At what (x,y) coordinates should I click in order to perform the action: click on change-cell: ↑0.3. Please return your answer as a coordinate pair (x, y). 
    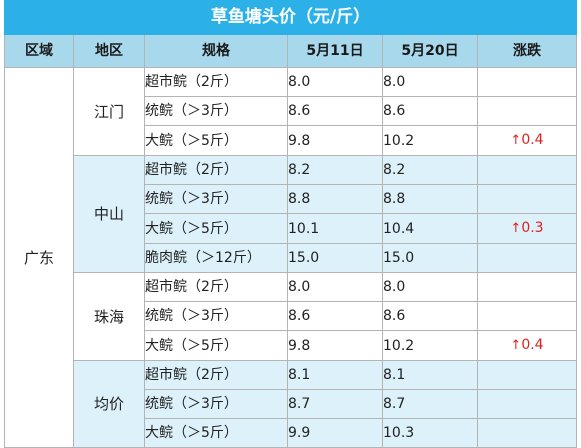
    Looking at the image, I should click on (527, 228).